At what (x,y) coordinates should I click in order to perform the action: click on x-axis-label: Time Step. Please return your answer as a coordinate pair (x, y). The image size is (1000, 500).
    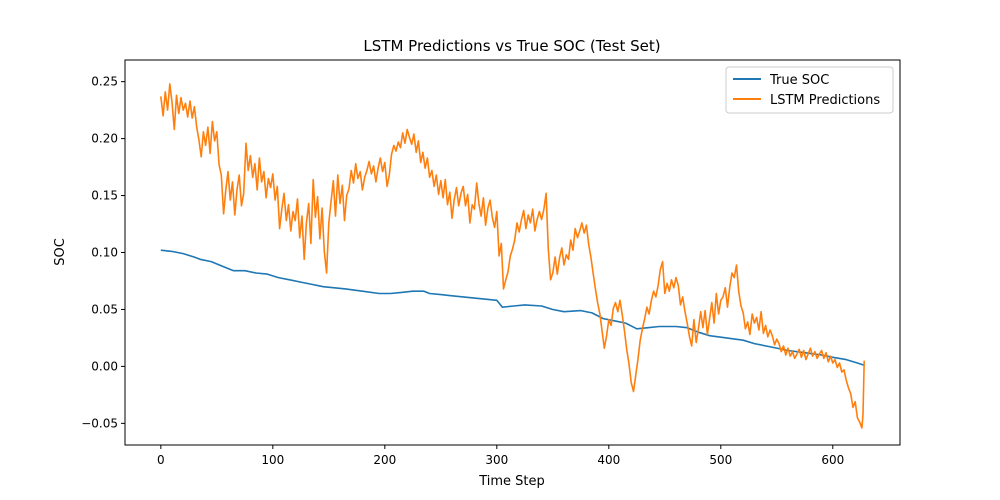
    Looking at the image, I should click on (511, 481).